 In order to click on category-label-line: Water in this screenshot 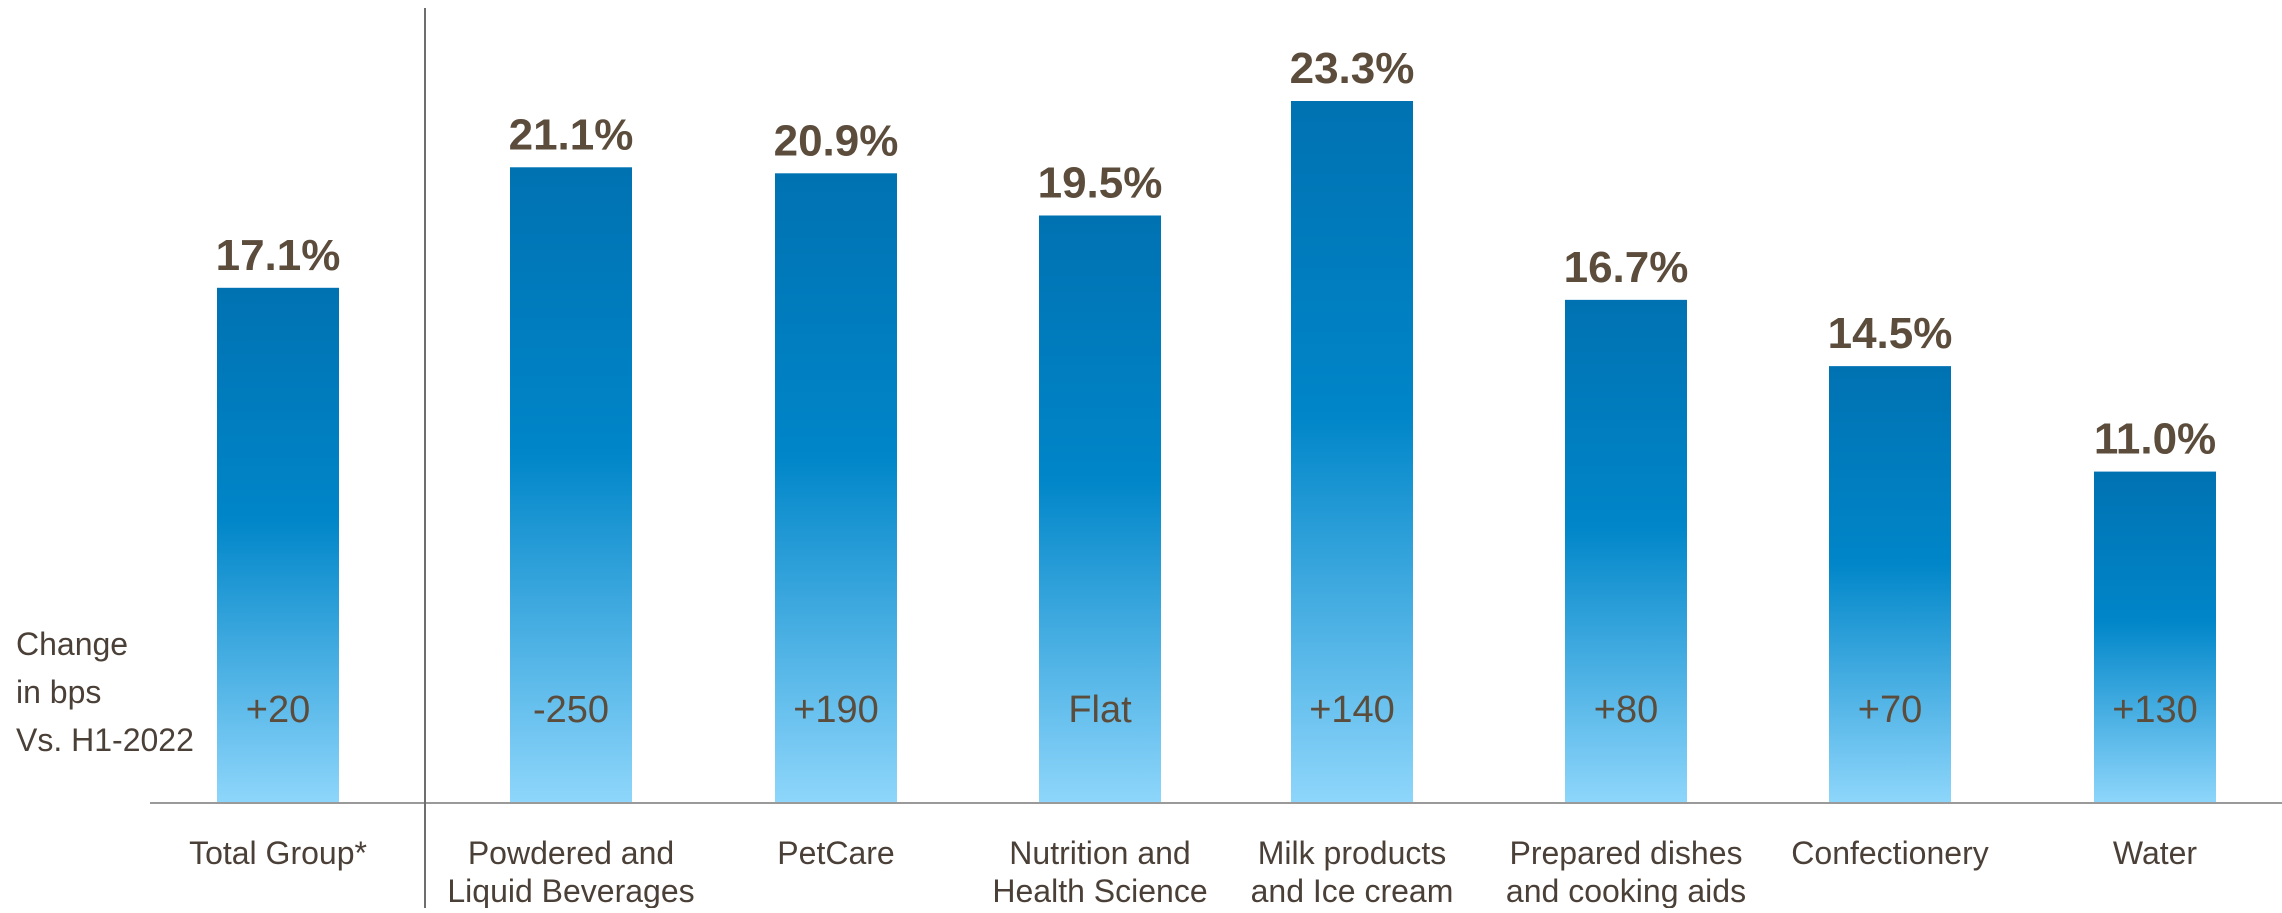, I will do `click(2155, 853)`.